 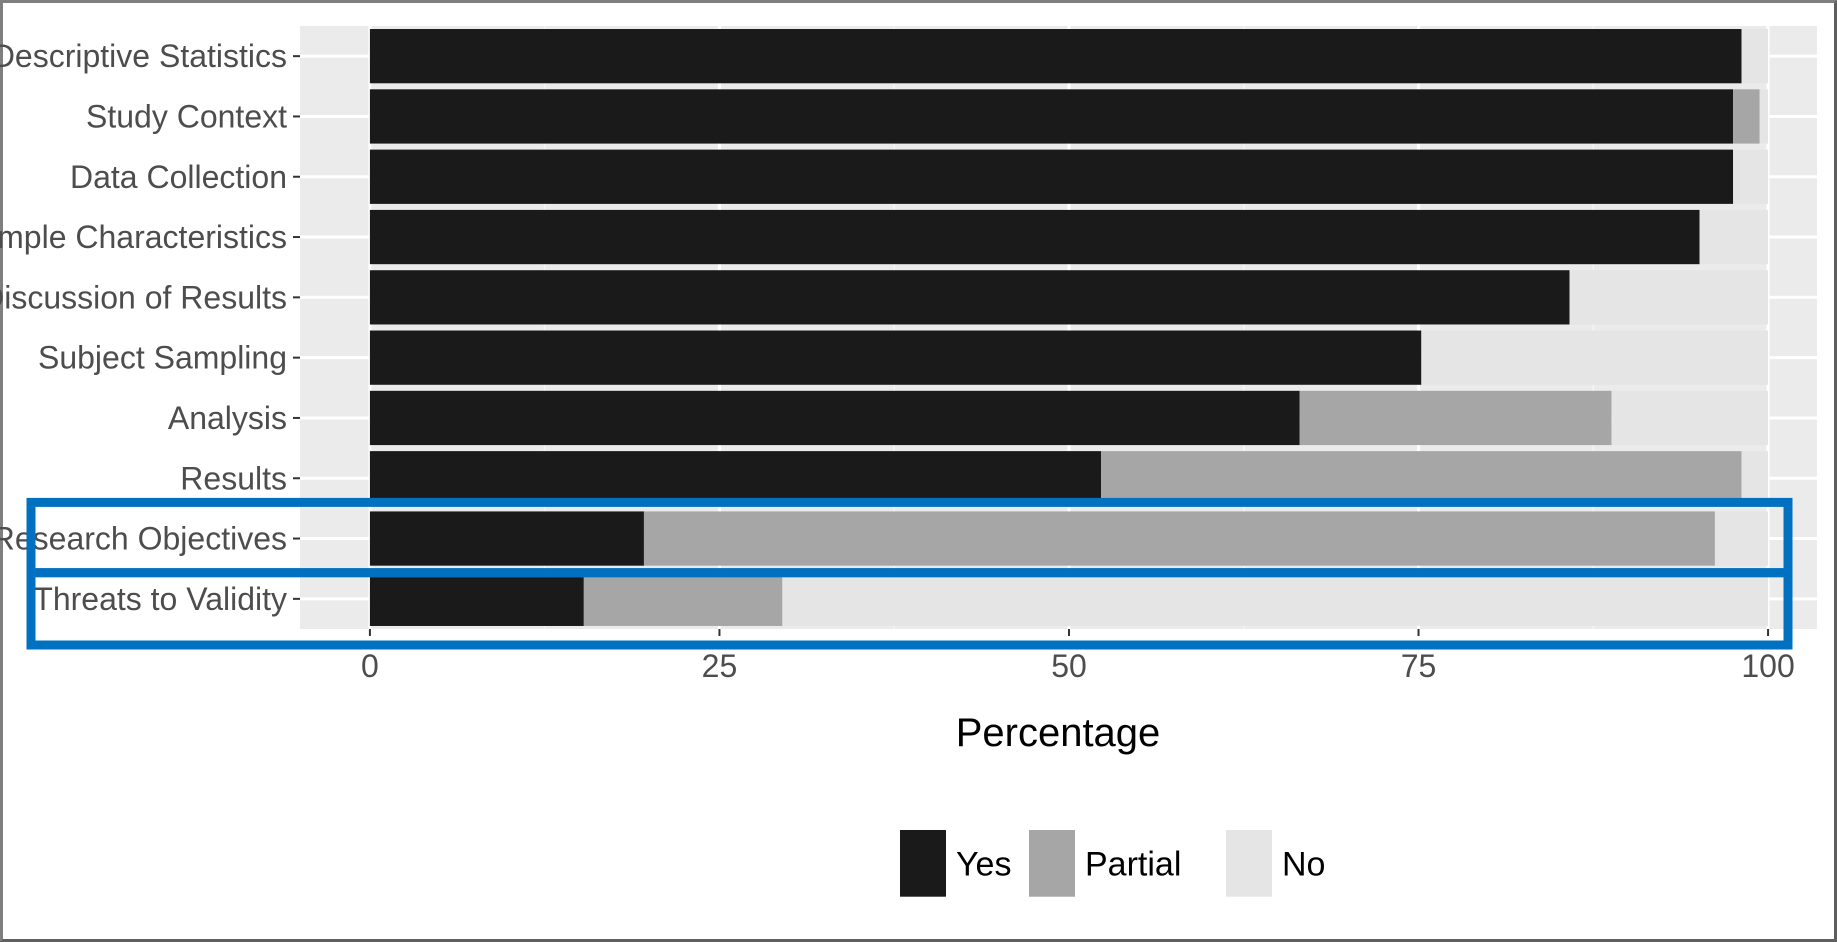 I want to click on legend-key-yes, so click(x=923, y=863).